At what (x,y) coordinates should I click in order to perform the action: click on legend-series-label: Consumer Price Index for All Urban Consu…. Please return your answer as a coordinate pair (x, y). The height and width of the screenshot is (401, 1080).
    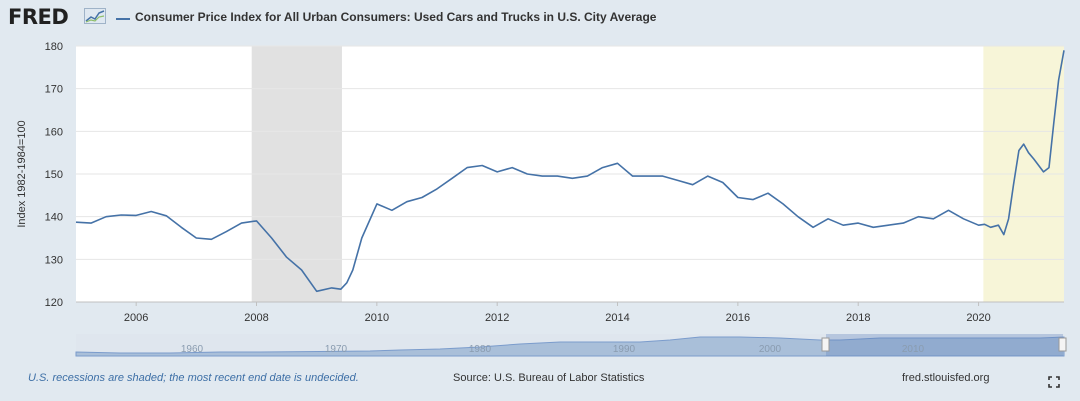
    Looking at the image, I should click on (396, 17).